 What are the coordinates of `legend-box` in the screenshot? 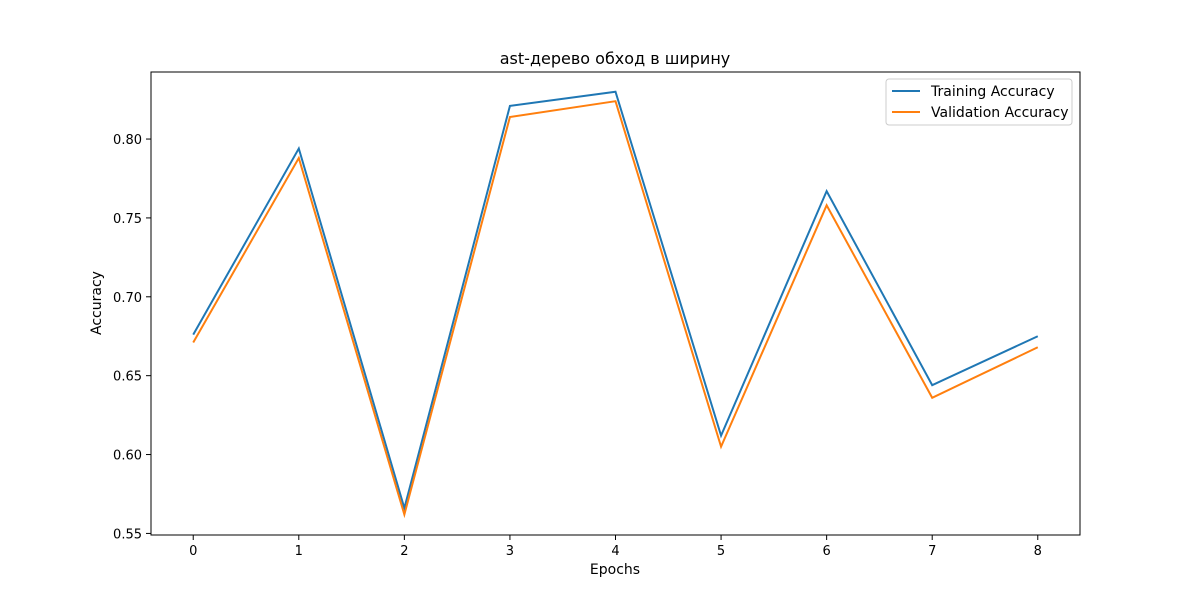 It's located at (979, 102).